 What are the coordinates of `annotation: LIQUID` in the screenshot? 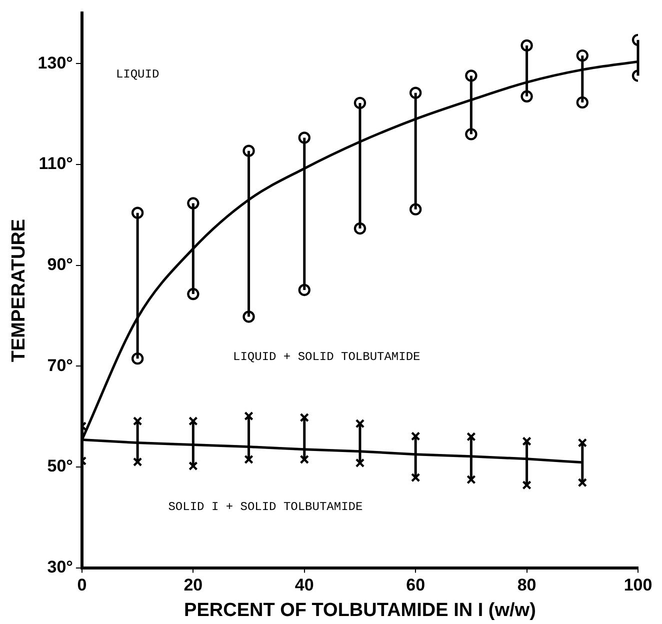 It's located at (138, 74).